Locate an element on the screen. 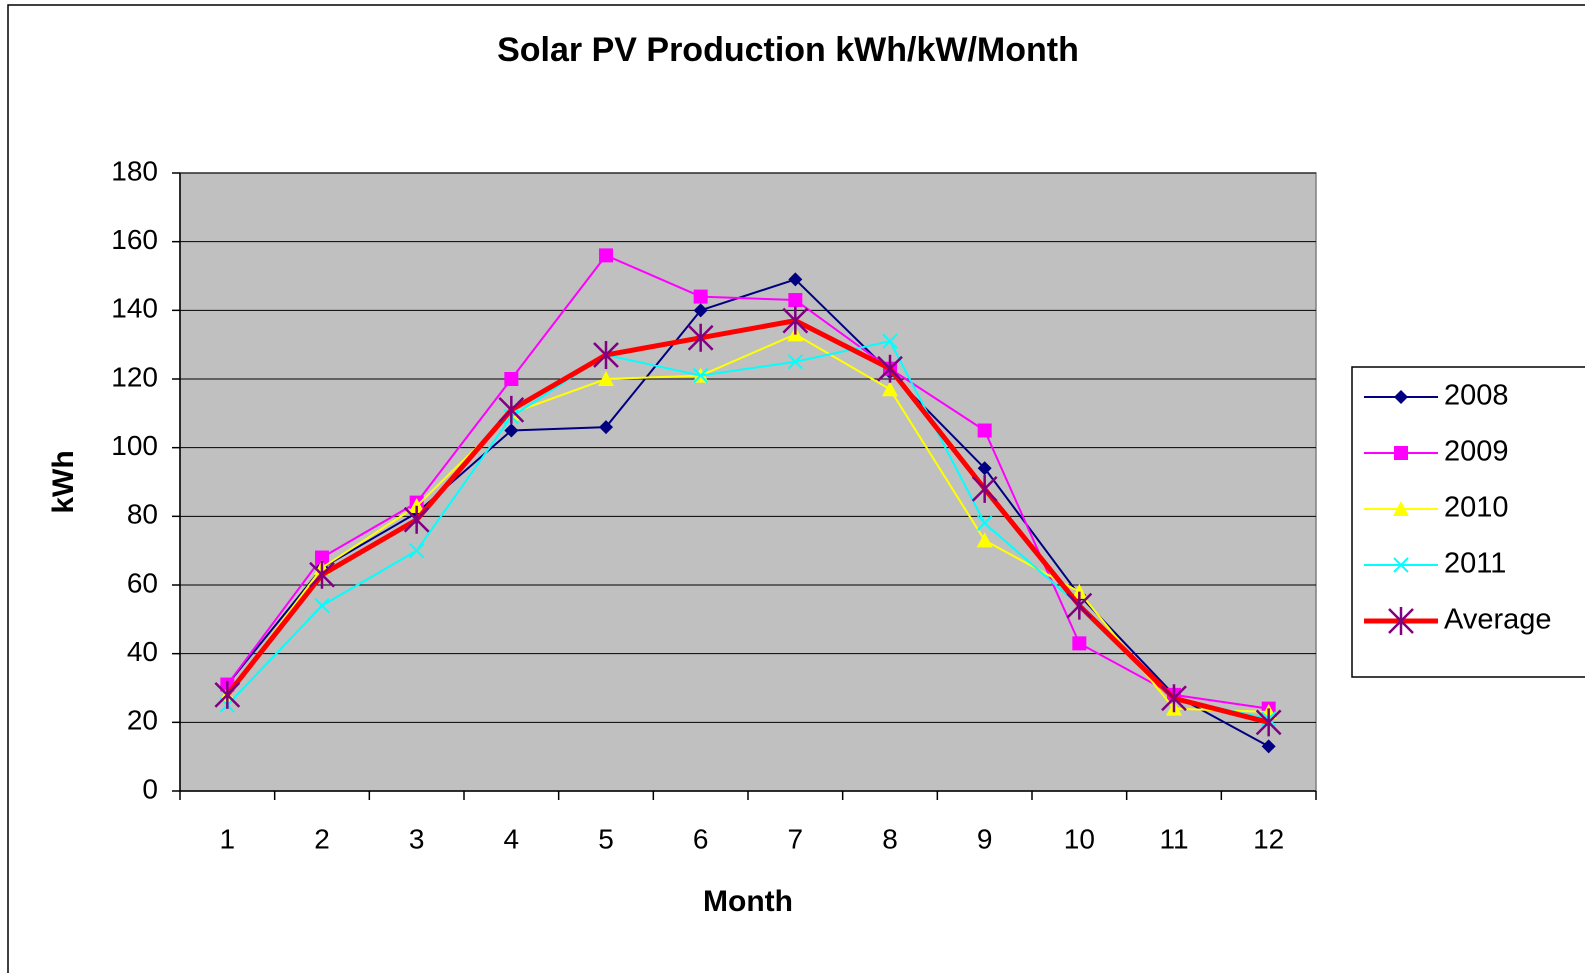  legend-box is located at coordinates (1468, 522).